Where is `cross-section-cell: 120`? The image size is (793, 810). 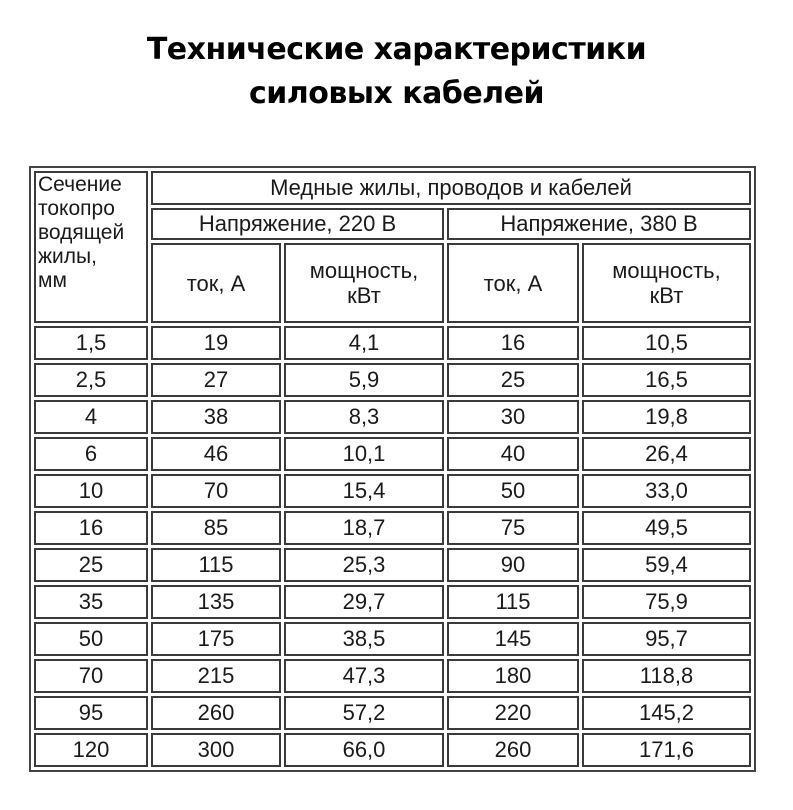
cross-section-cell: 120 is located at coordinates (91, 750).